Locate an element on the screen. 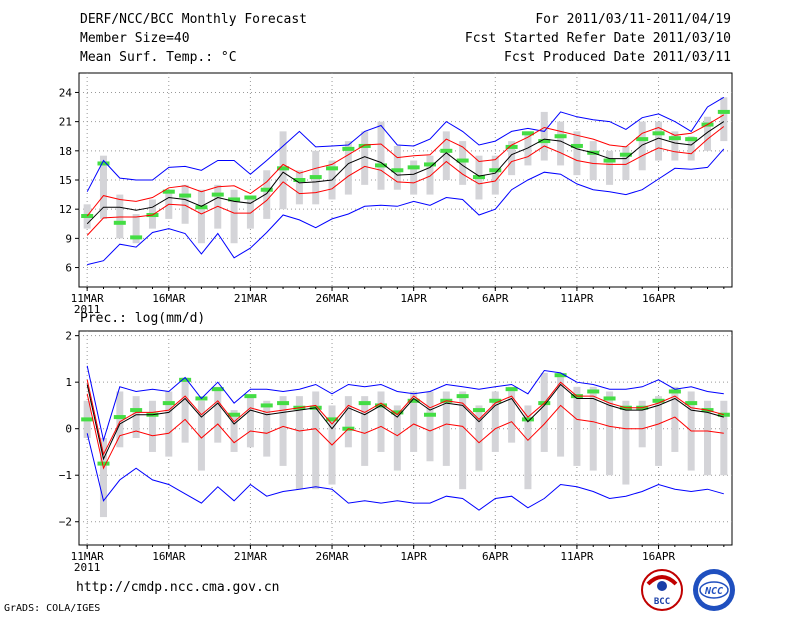 This screenshot has width=800, height=618. forecast-title: DERF/NCC/BCC Monthly Forecast is located at coordinates (193, 19).